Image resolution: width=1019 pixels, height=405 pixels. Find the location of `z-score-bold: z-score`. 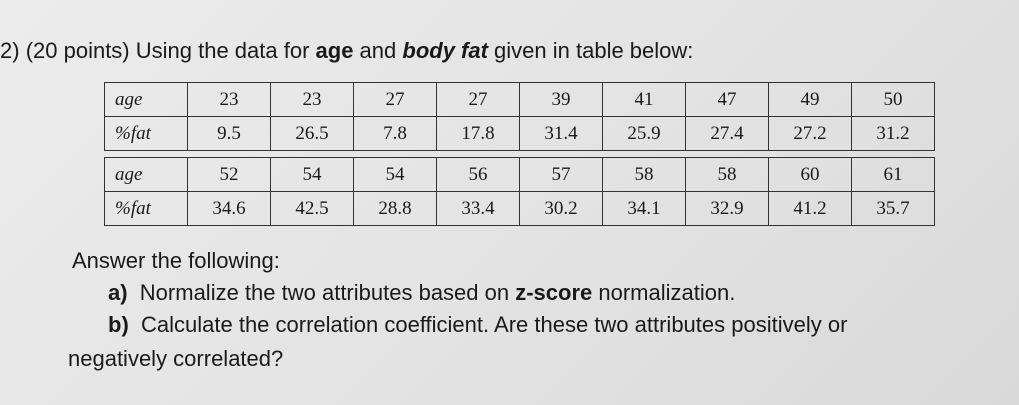

z-score-bold: z-score is located at coordinates (554, 292).